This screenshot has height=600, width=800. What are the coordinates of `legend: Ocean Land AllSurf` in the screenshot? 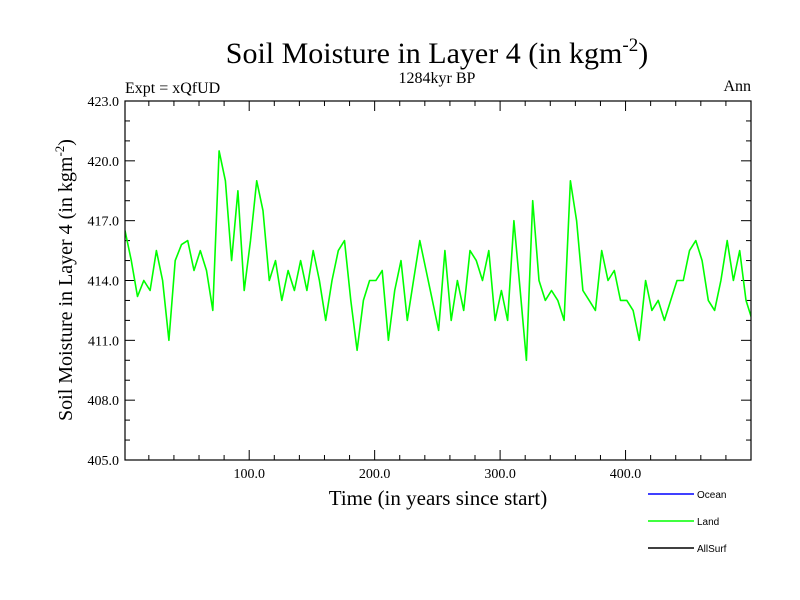 It's located at (687, 522).